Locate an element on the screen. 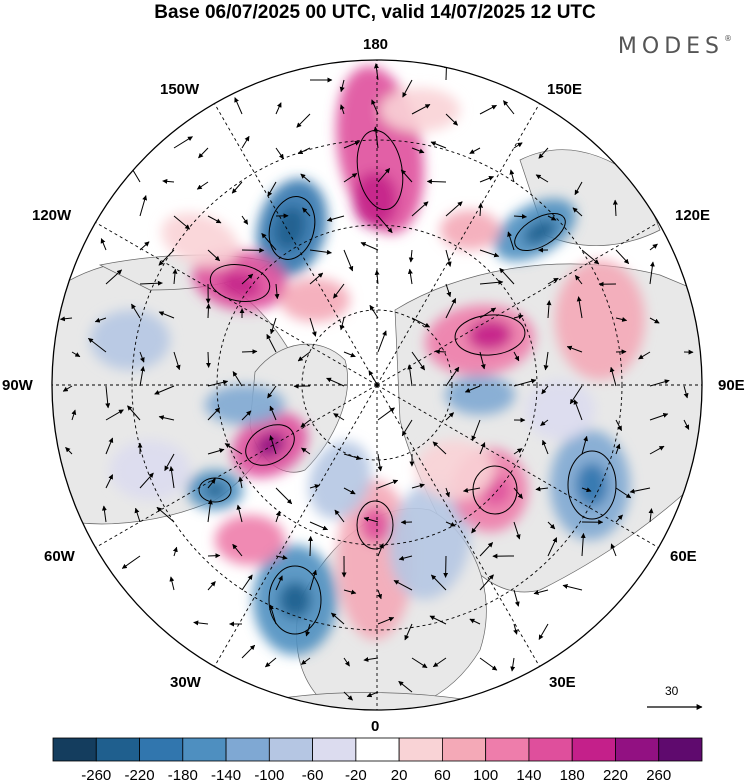  lon-label-150e: 150E is located at coordinates (564, 89).